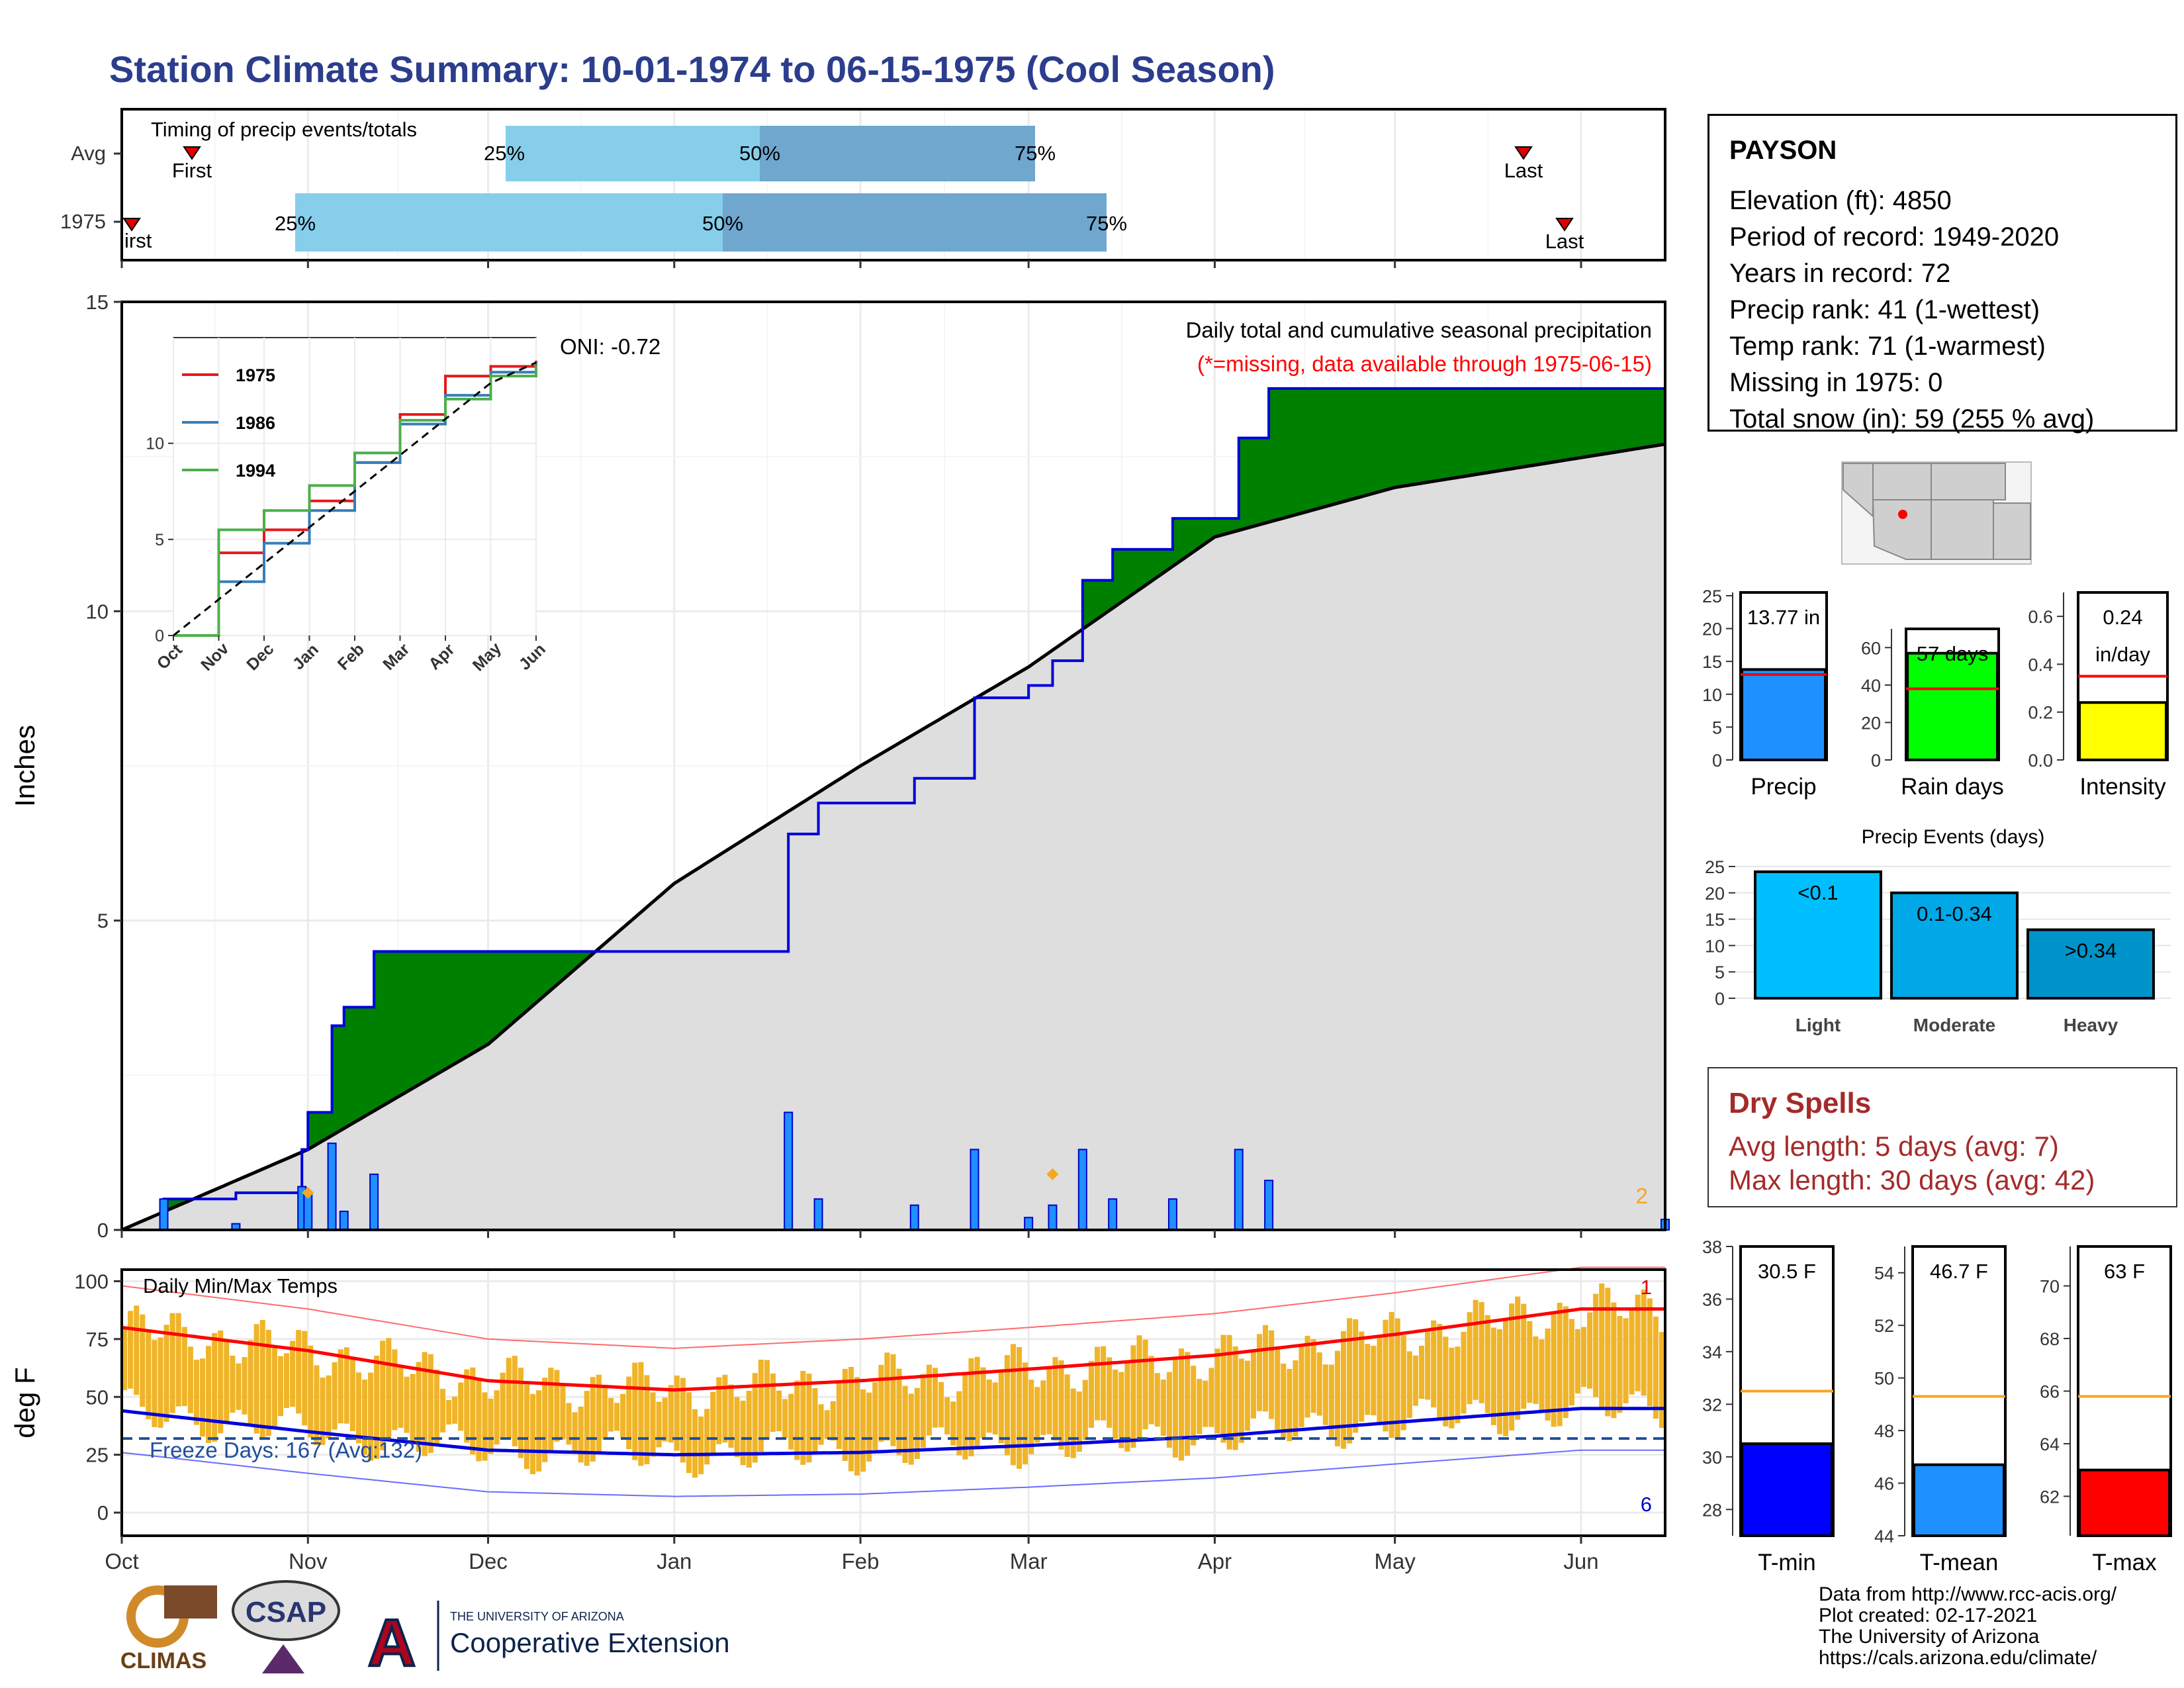 Image resolution: width=2184 pixels, height=1688 pixels. What do you see at coordinates (159, 540) in the screenshot?
I see `inset-y-tick-label: 5` at bounding box center [159, 540].